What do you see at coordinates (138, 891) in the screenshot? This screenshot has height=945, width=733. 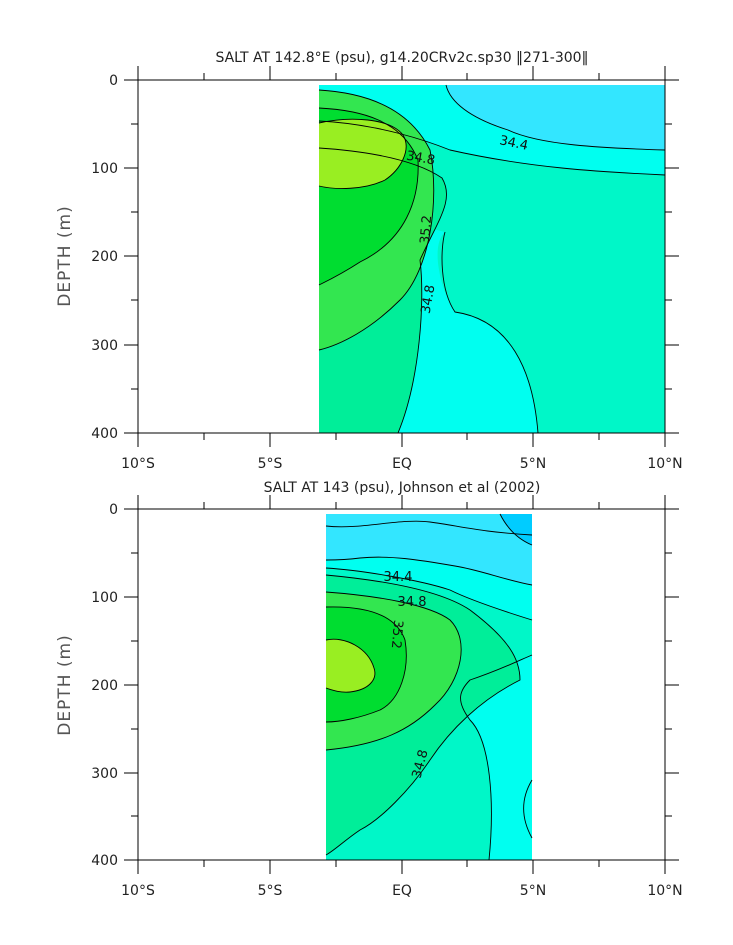 I see `bottom-xtick-label-10s: 10°S` at bounding box center [138, 891].